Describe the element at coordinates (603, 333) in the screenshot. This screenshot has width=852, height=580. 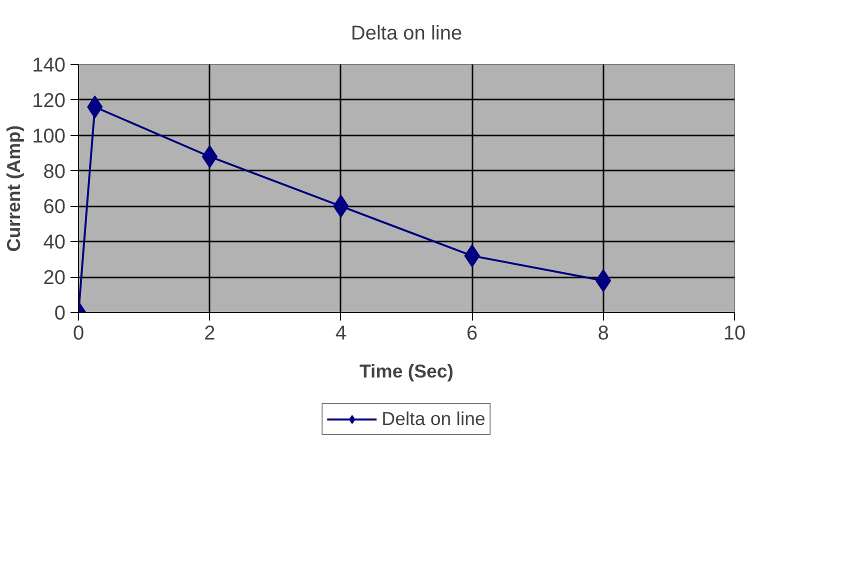
I see `x-tick-label: 8` at that location.